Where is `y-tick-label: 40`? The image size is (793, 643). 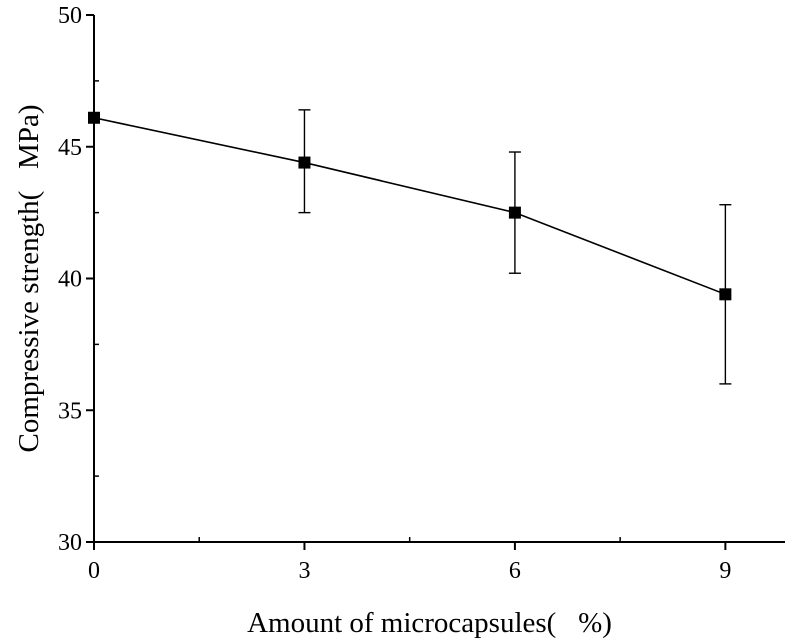
y-tick-label: 40 is located at coordinates (70, 280).